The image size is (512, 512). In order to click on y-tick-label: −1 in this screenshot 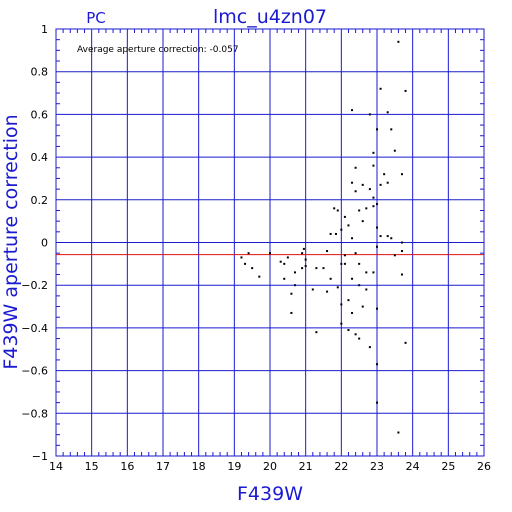, I will do `click(40, 456)`.